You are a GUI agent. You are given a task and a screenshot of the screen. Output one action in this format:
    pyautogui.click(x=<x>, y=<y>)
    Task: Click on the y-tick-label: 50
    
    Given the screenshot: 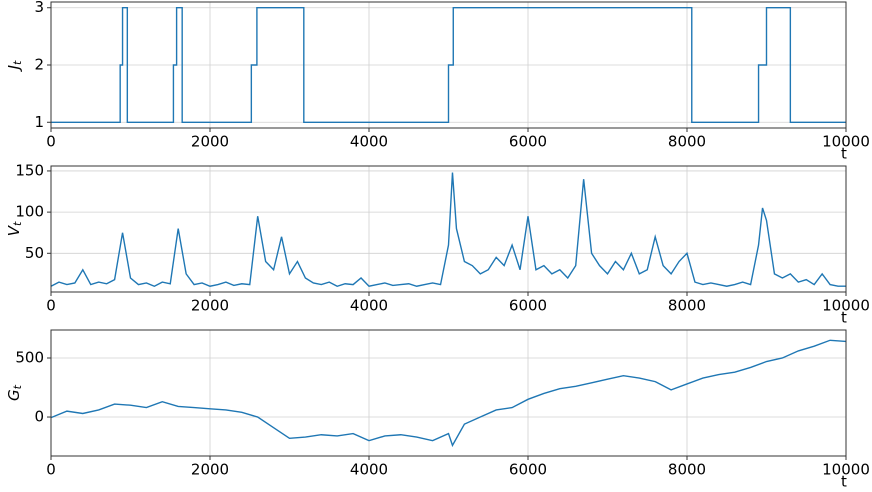 What is the action you would take?
    pyautogui.click(x=34, y=253)
    